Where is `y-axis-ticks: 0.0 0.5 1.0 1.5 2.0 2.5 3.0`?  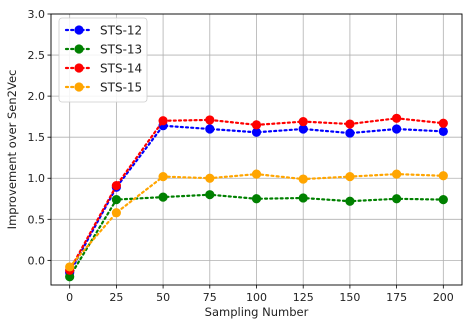
y-axis-ticks: 0.0 0.5 1.0 1.5 2.0 2.5 3.0 is located at coordinates (39, 137).